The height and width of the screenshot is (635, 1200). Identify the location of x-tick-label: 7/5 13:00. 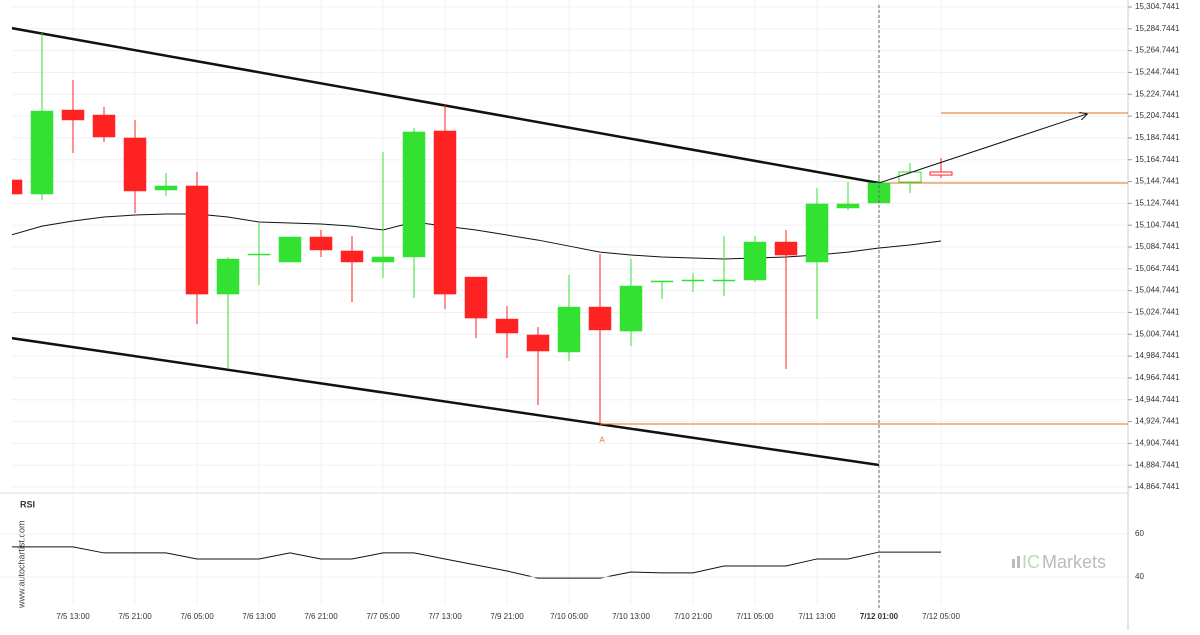
(73, 616).